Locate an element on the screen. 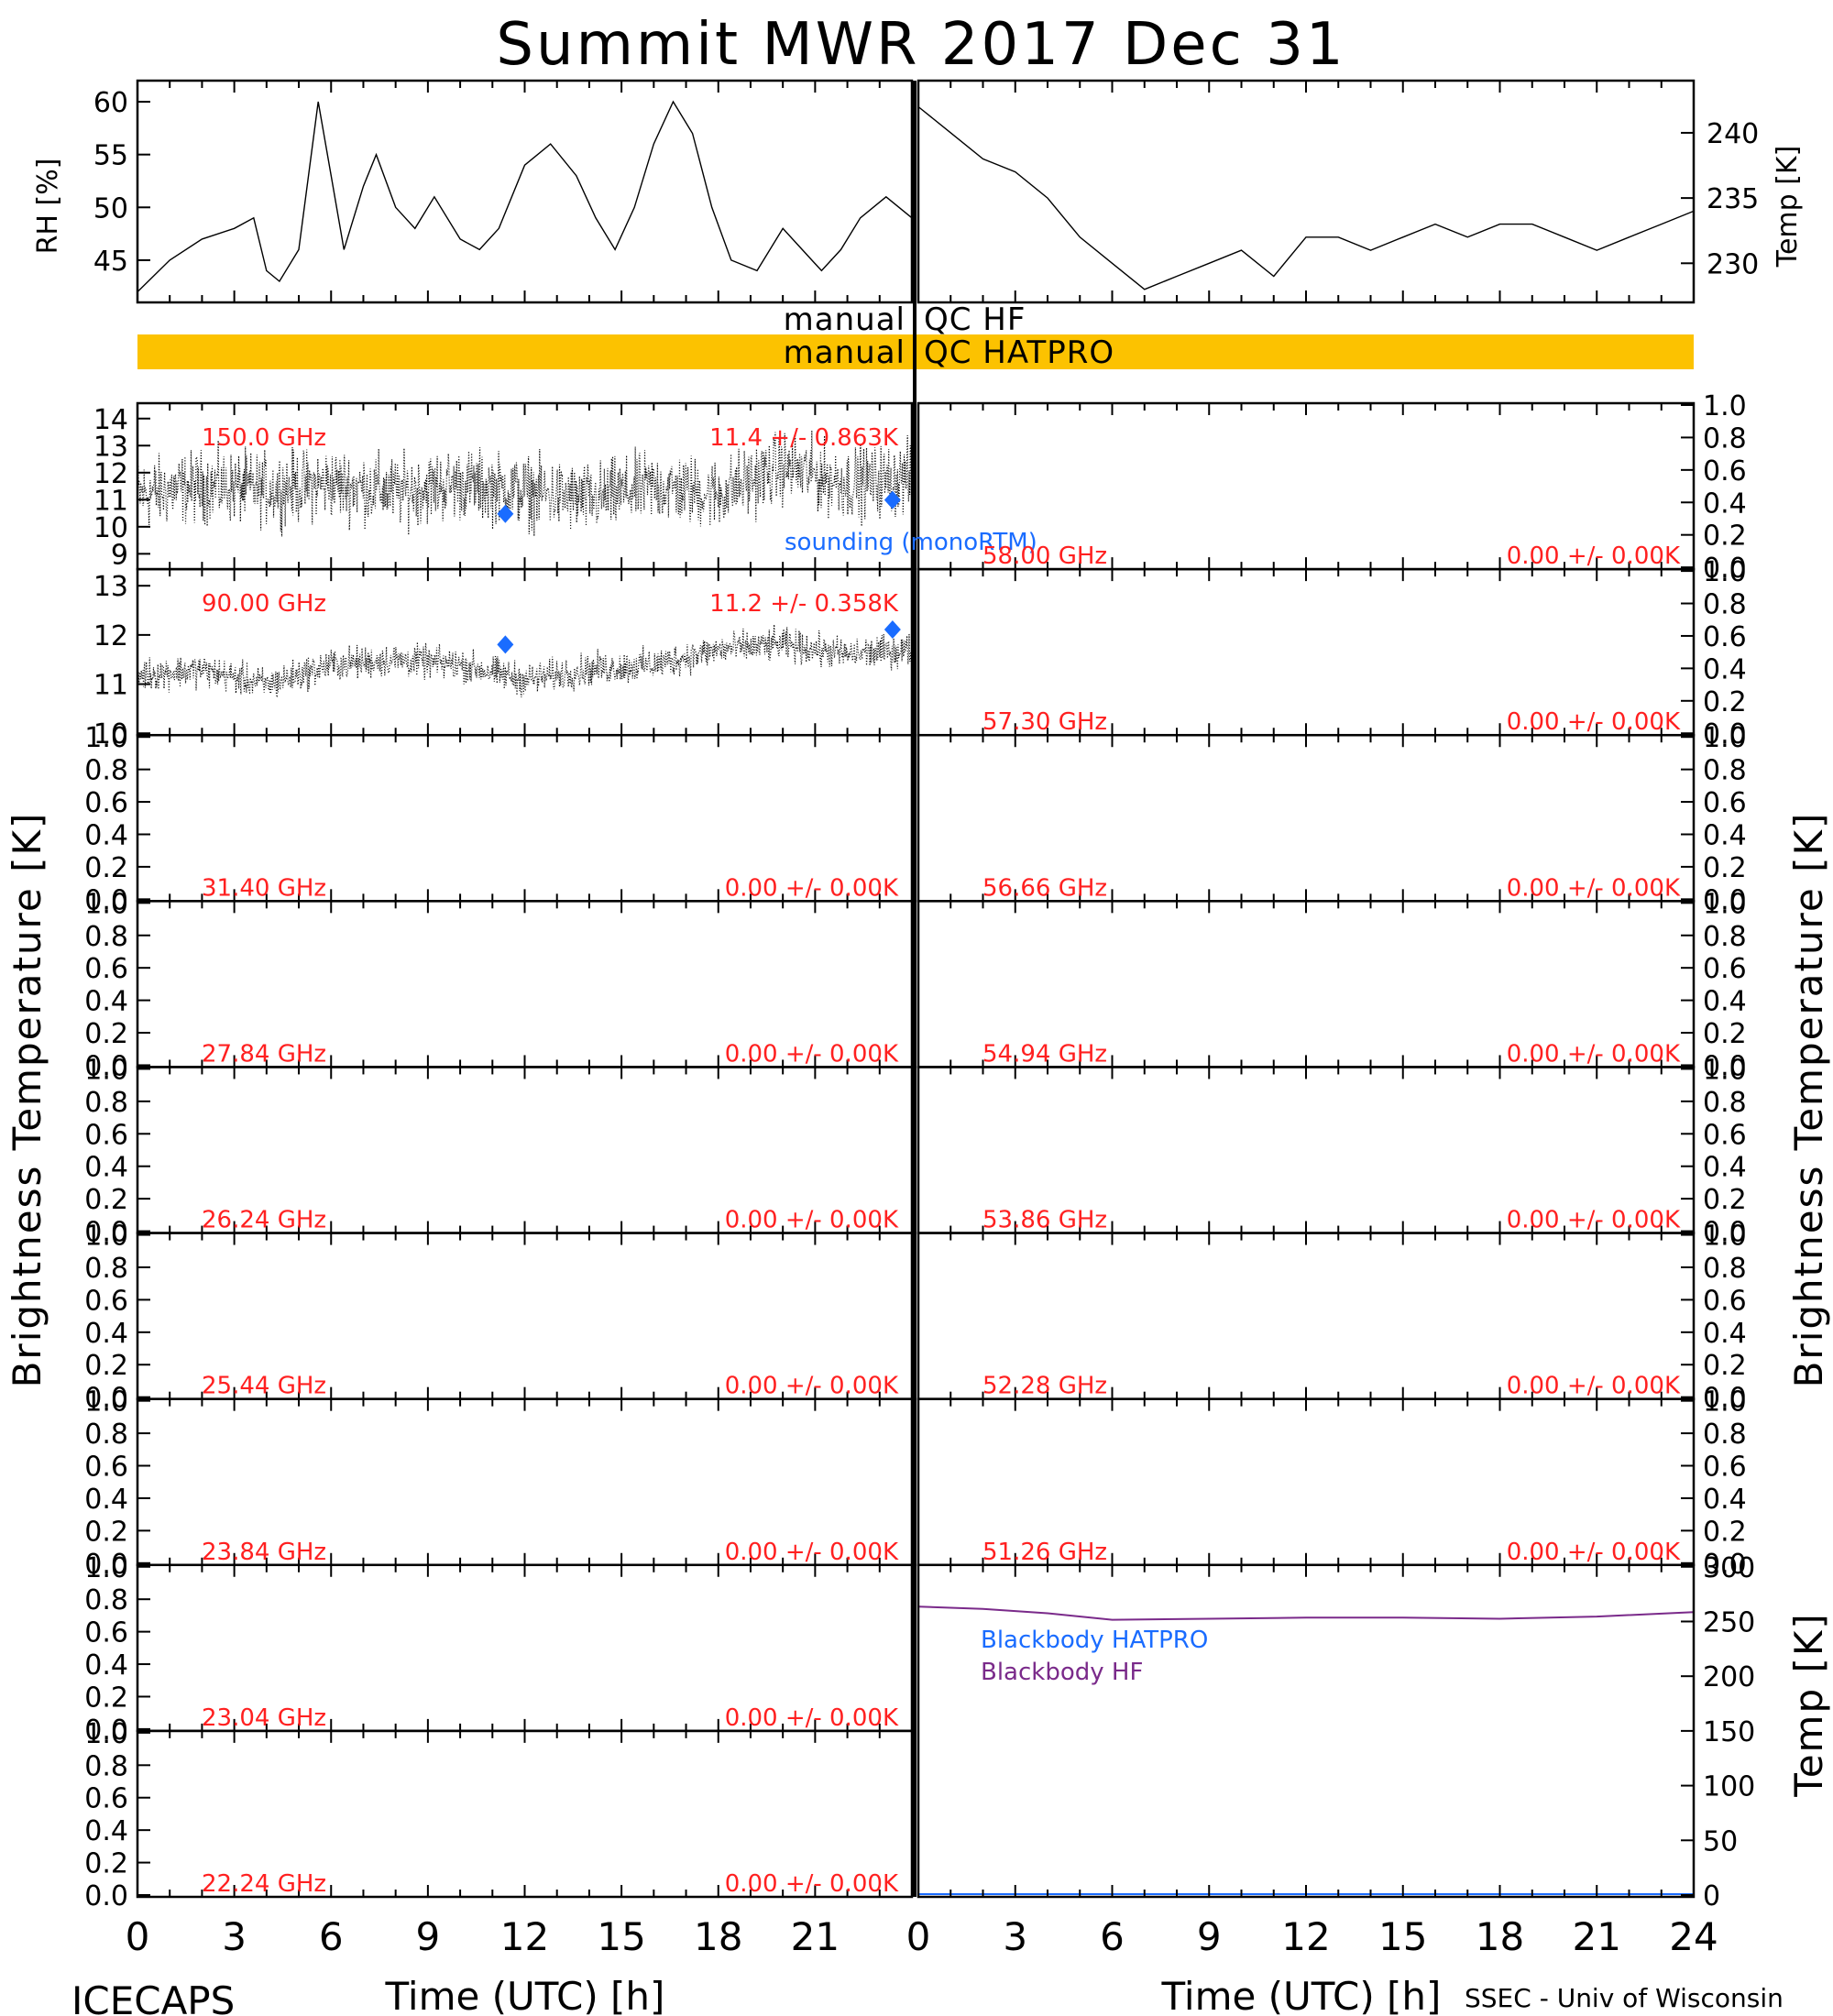  panel-54-94-ghz-ytick-label: 0.8 is located at coordinates (1725, 937).